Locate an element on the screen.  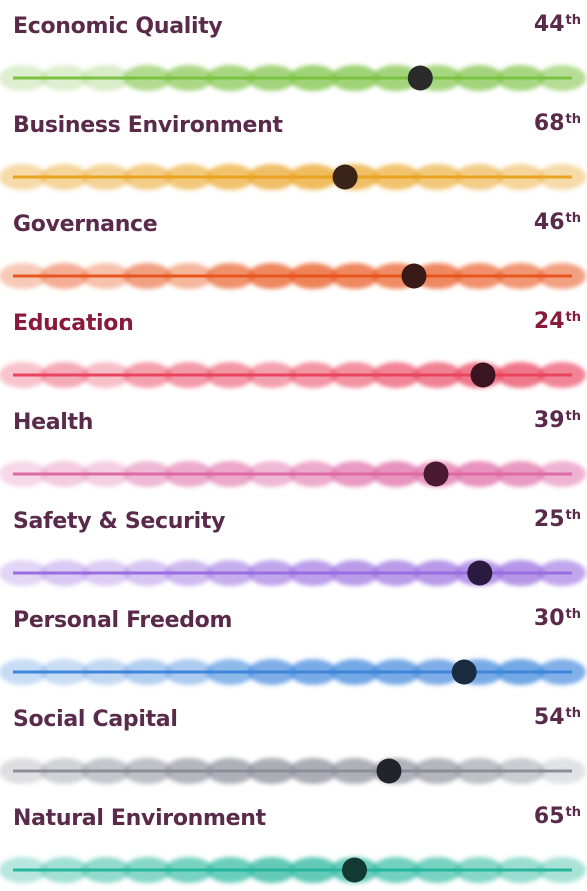
pillar-name: Business Environment is located at coordinates (148, 125).